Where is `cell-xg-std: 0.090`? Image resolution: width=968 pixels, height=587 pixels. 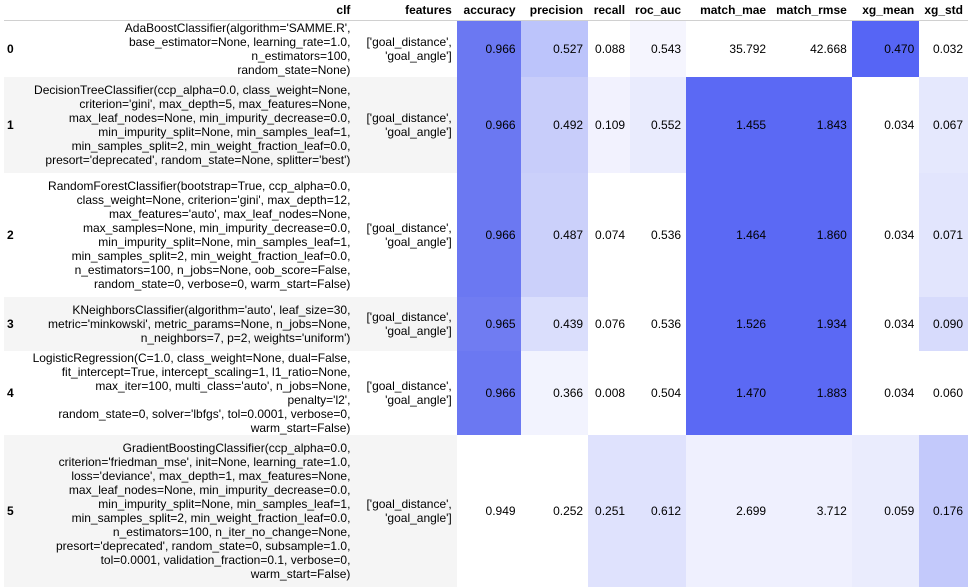
cell-xg-std: 0.090 is located at coordinates (943, 324).